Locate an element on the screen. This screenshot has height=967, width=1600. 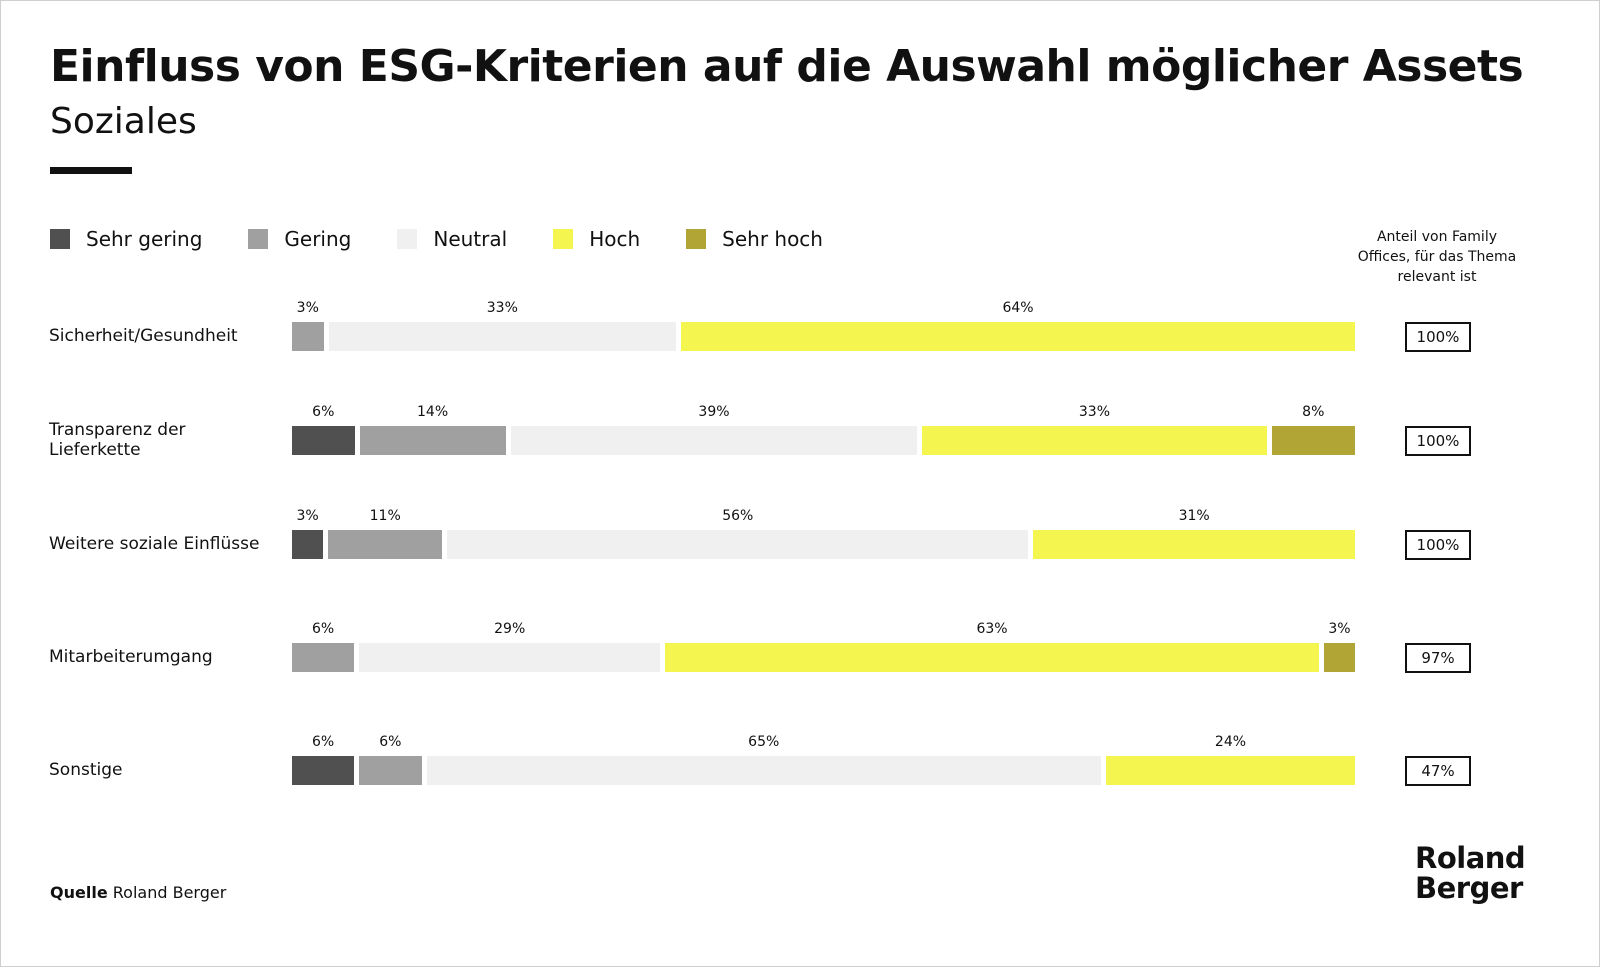
data-label: 65% is located at coordinates (764, 742).